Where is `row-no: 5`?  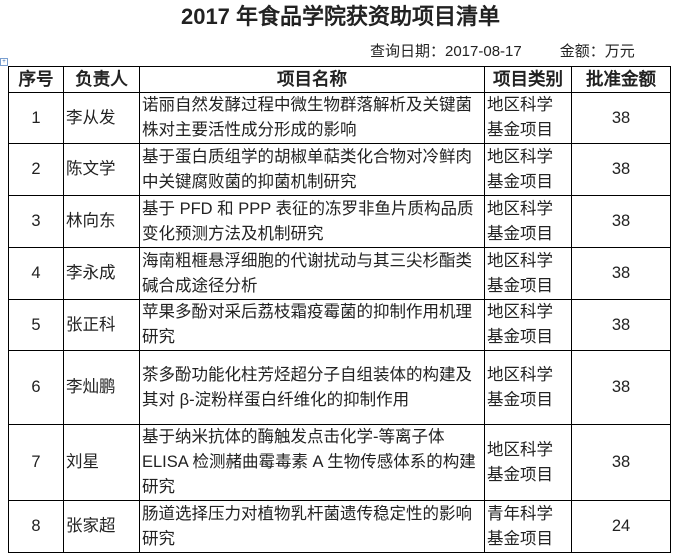
row-no: 5 is located at coordinates (36, 325).